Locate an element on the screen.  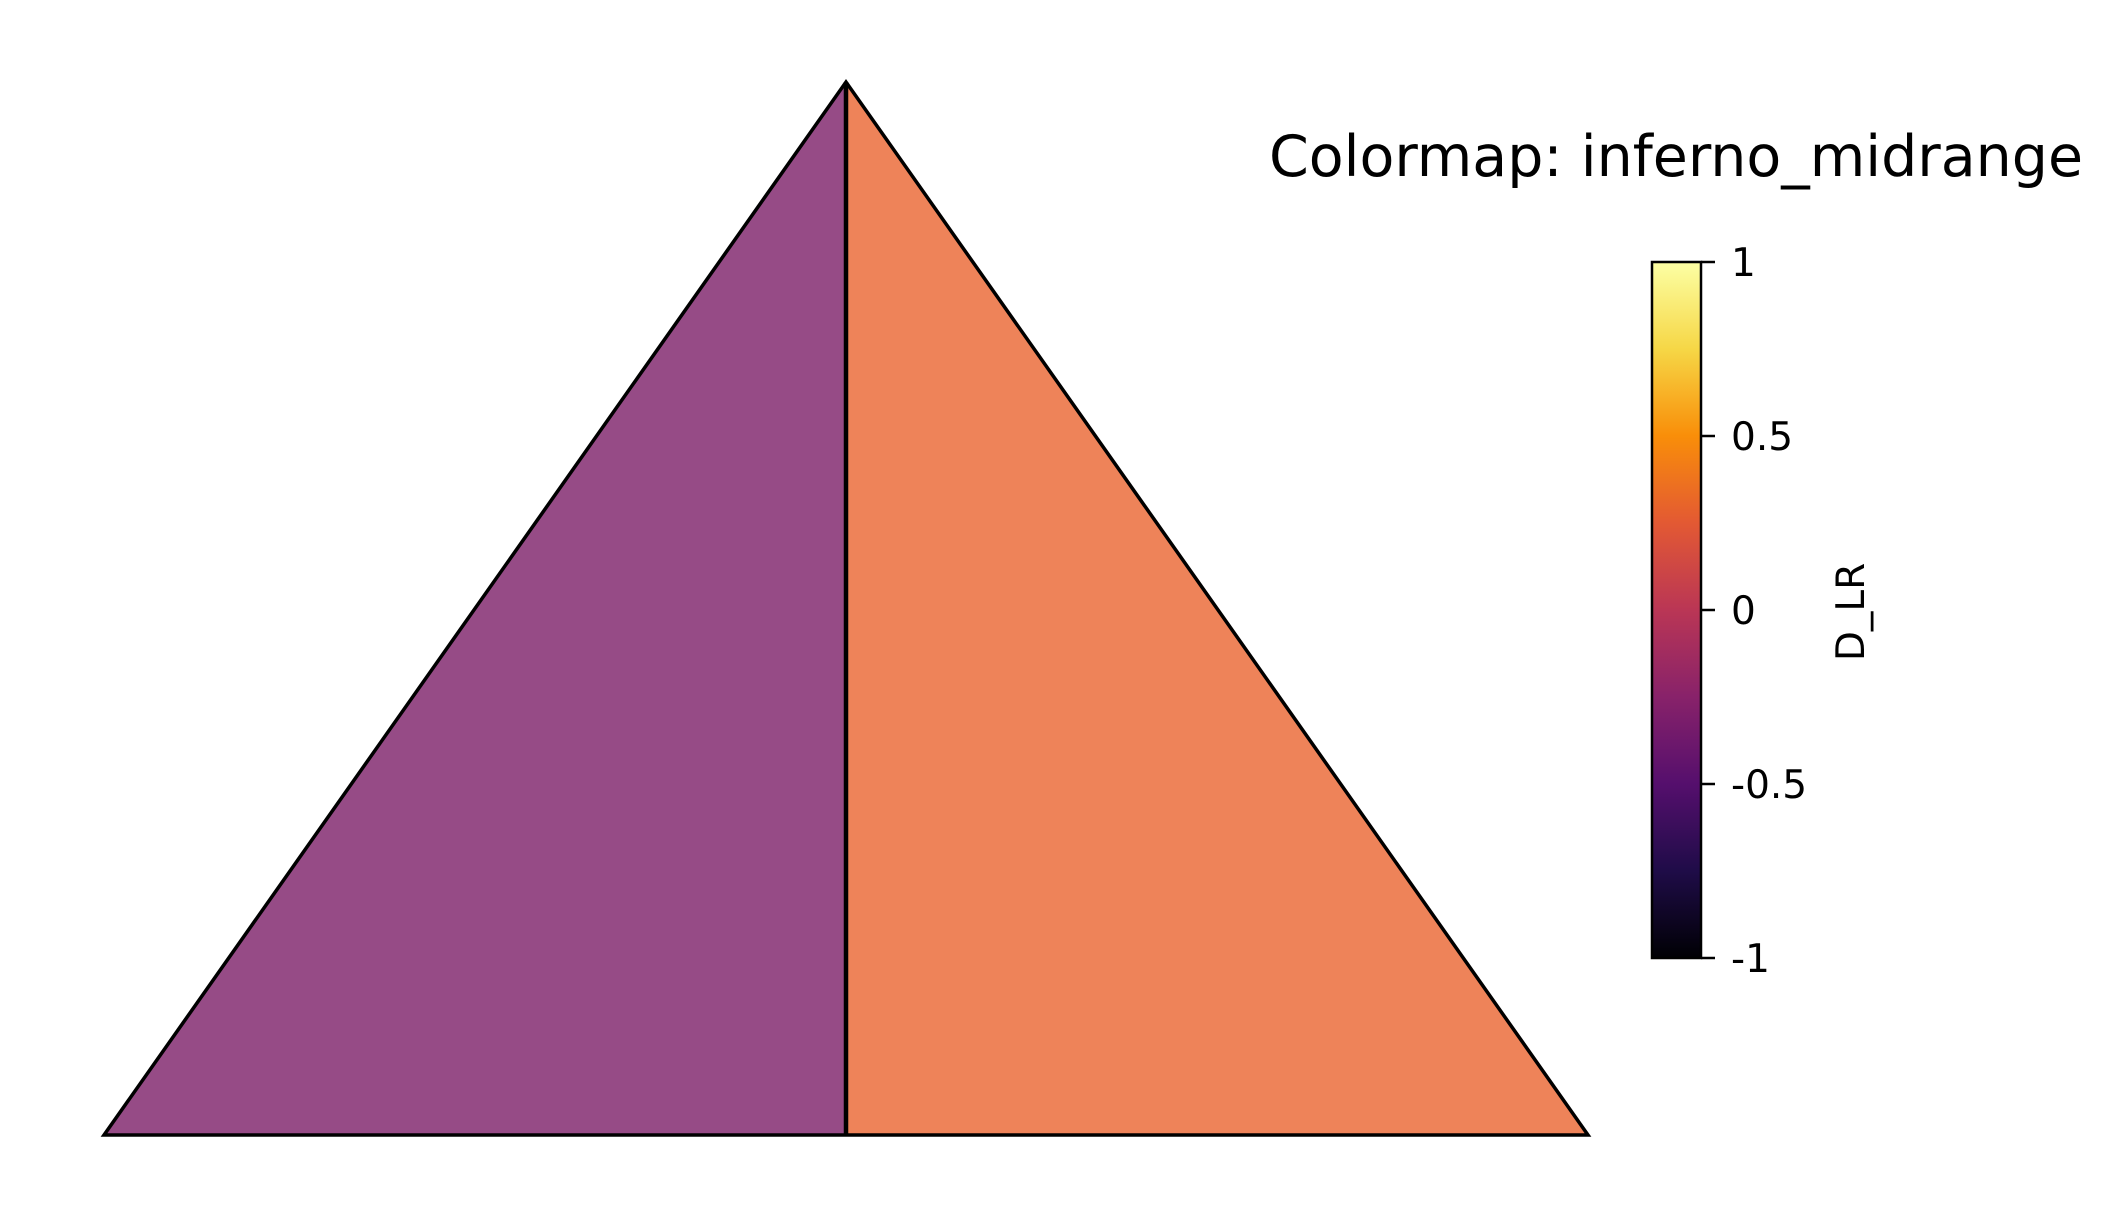
colorbar-tick-label: 0 is located at coordinates (1743, 611).